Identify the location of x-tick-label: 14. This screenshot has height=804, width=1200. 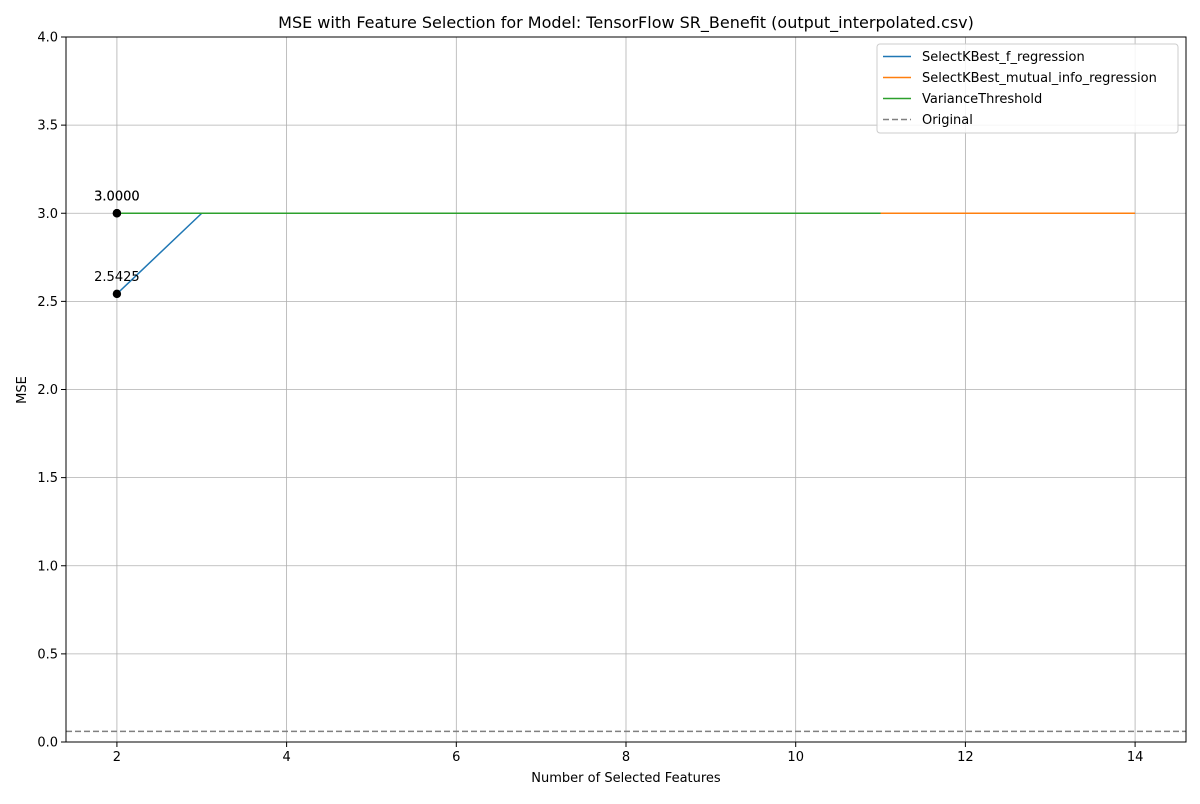
(1135, 757).